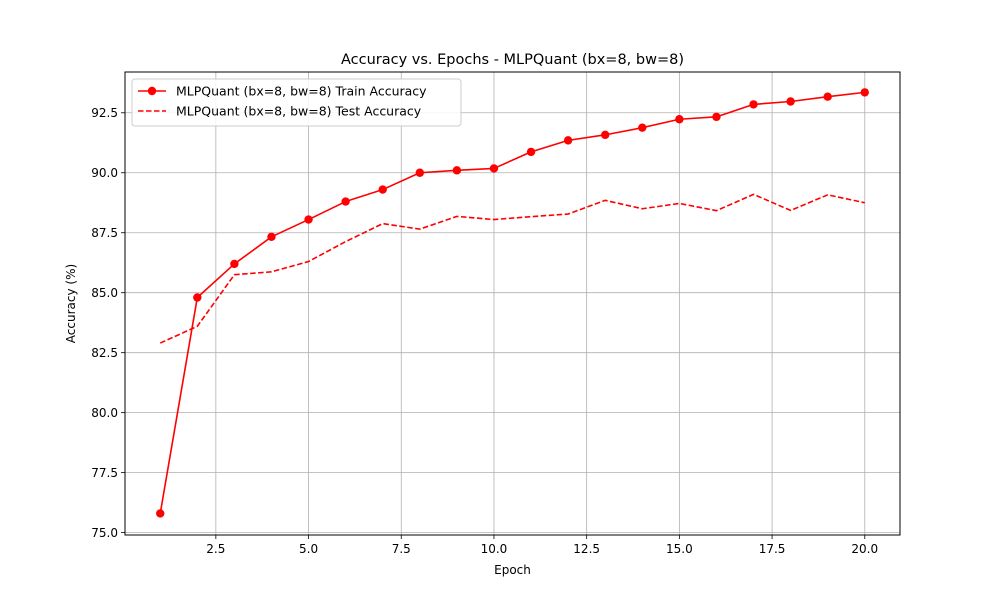  What do you see at coordinates (215, 549) in the screenshot?
I see `x-tick-label: 2.5` at bounding box center [215, 549].